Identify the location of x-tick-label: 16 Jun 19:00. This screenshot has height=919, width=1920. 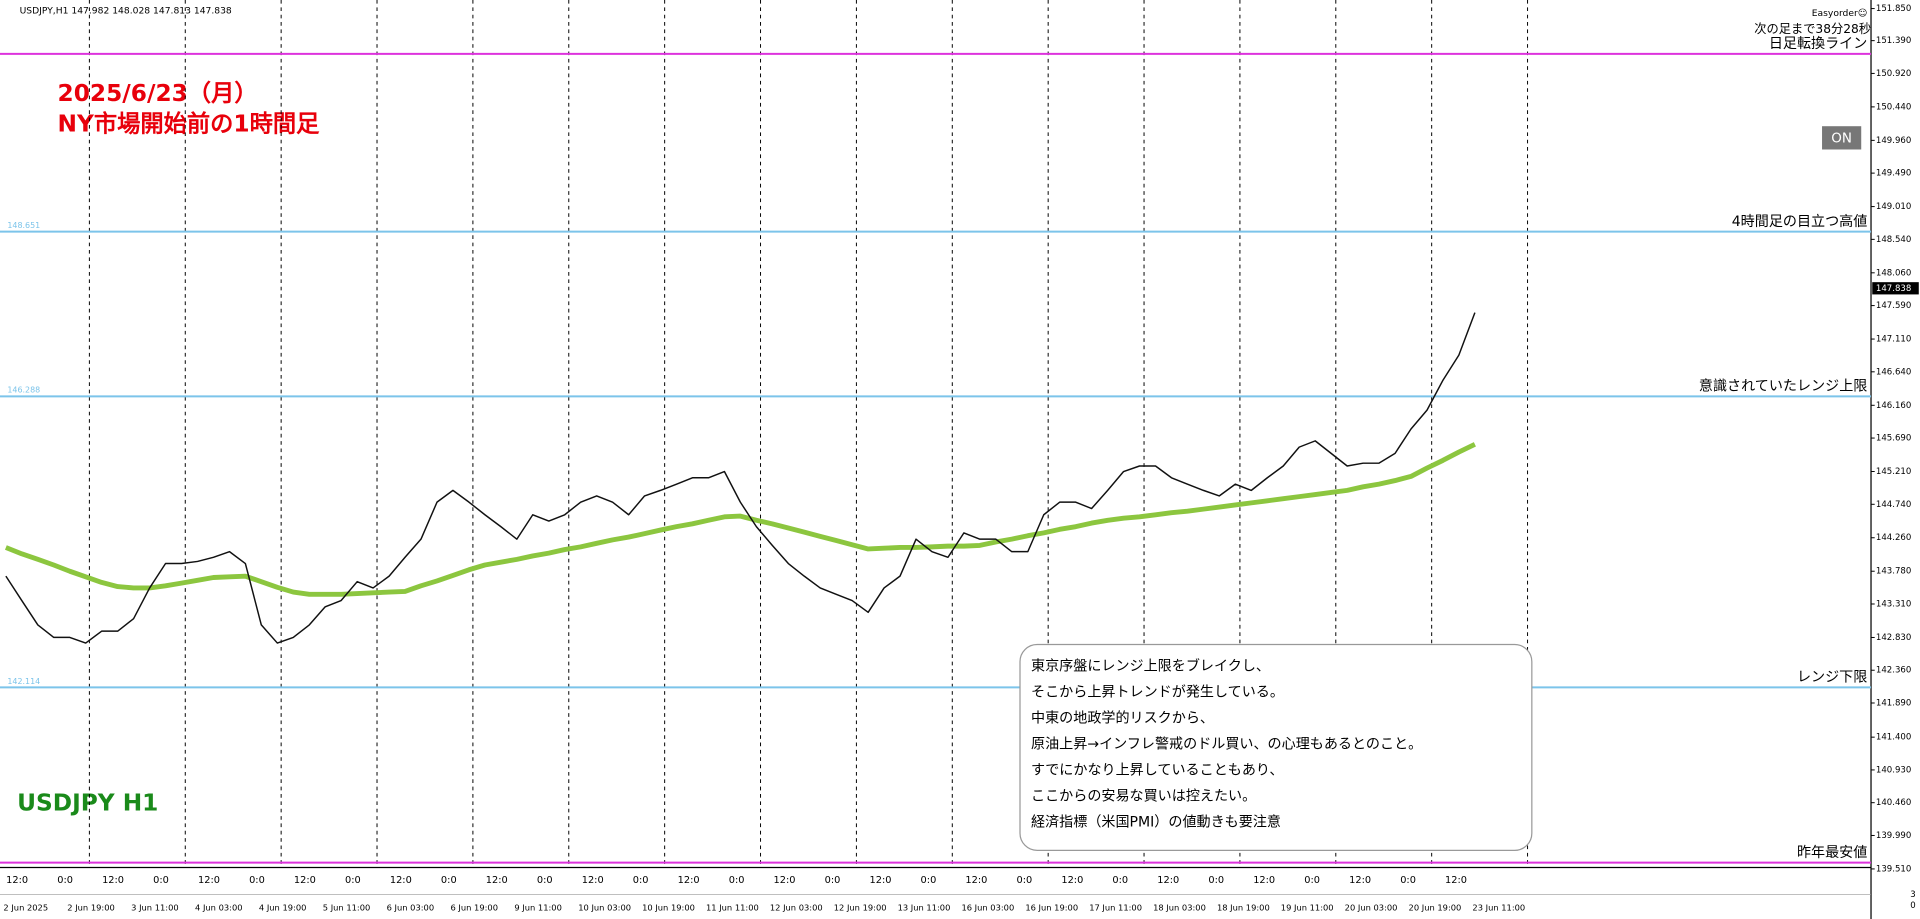
(1051, 907).